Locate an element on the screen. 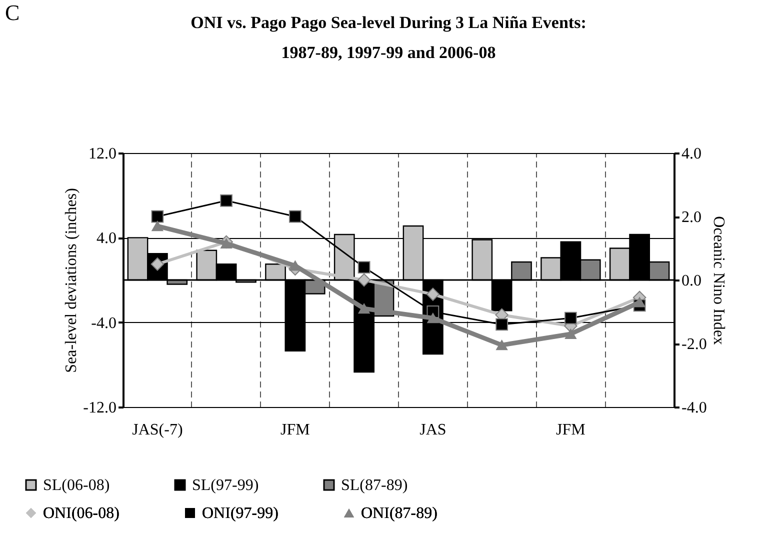 The image size is (778, 558). legend-label: ONI(97-99) is located at coordinates (240, 513).